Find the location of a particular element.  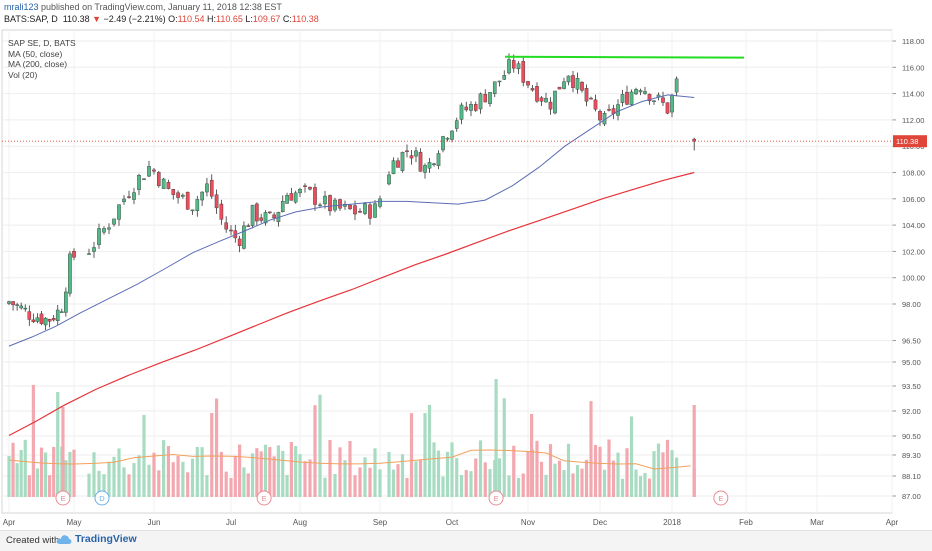

brand-text: TradingView is located at coordinates (106, 539).